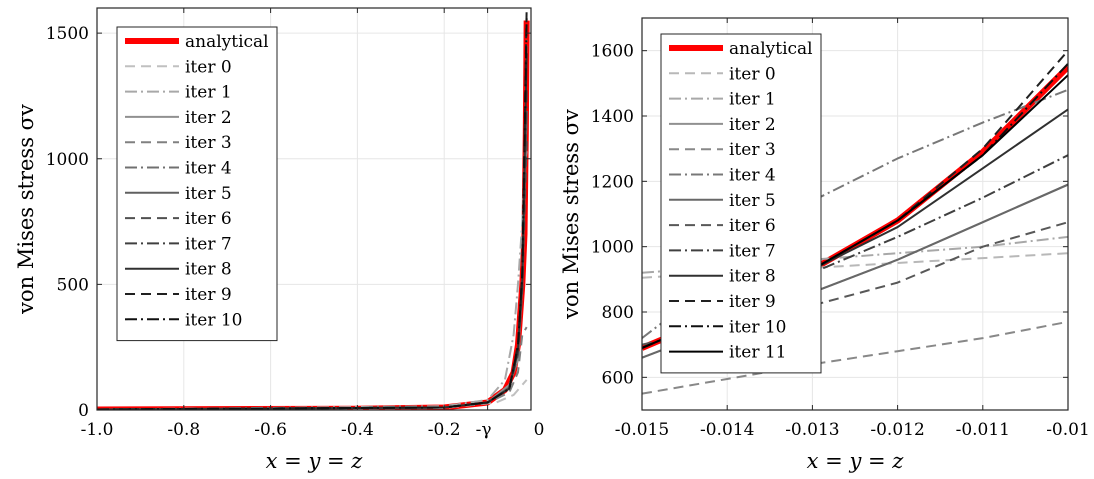 Image resolution: width=1094 pixels, height=479 pixels. What do you see at coordinates (642, 430) in the screenshot?
I see `x-tick-label: -0.015` at bounding box center [642, 430].